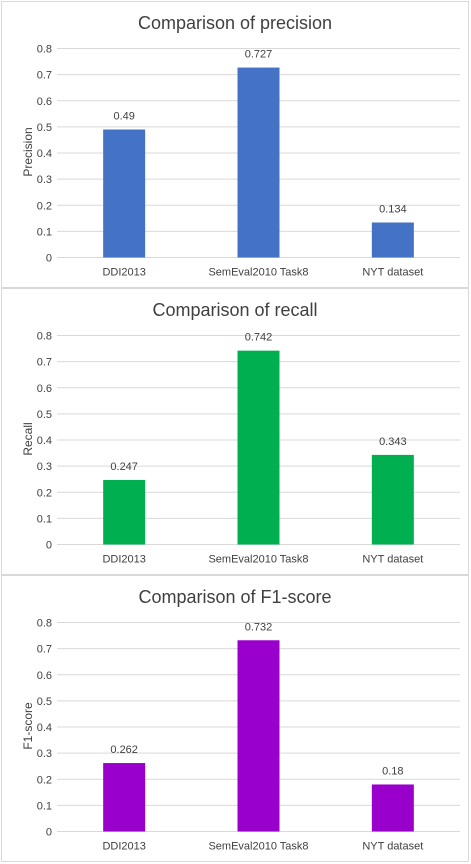 This screenshot has width=471, height=864. I want to click on chart-title: Comparison of precision, so click(235, 23).